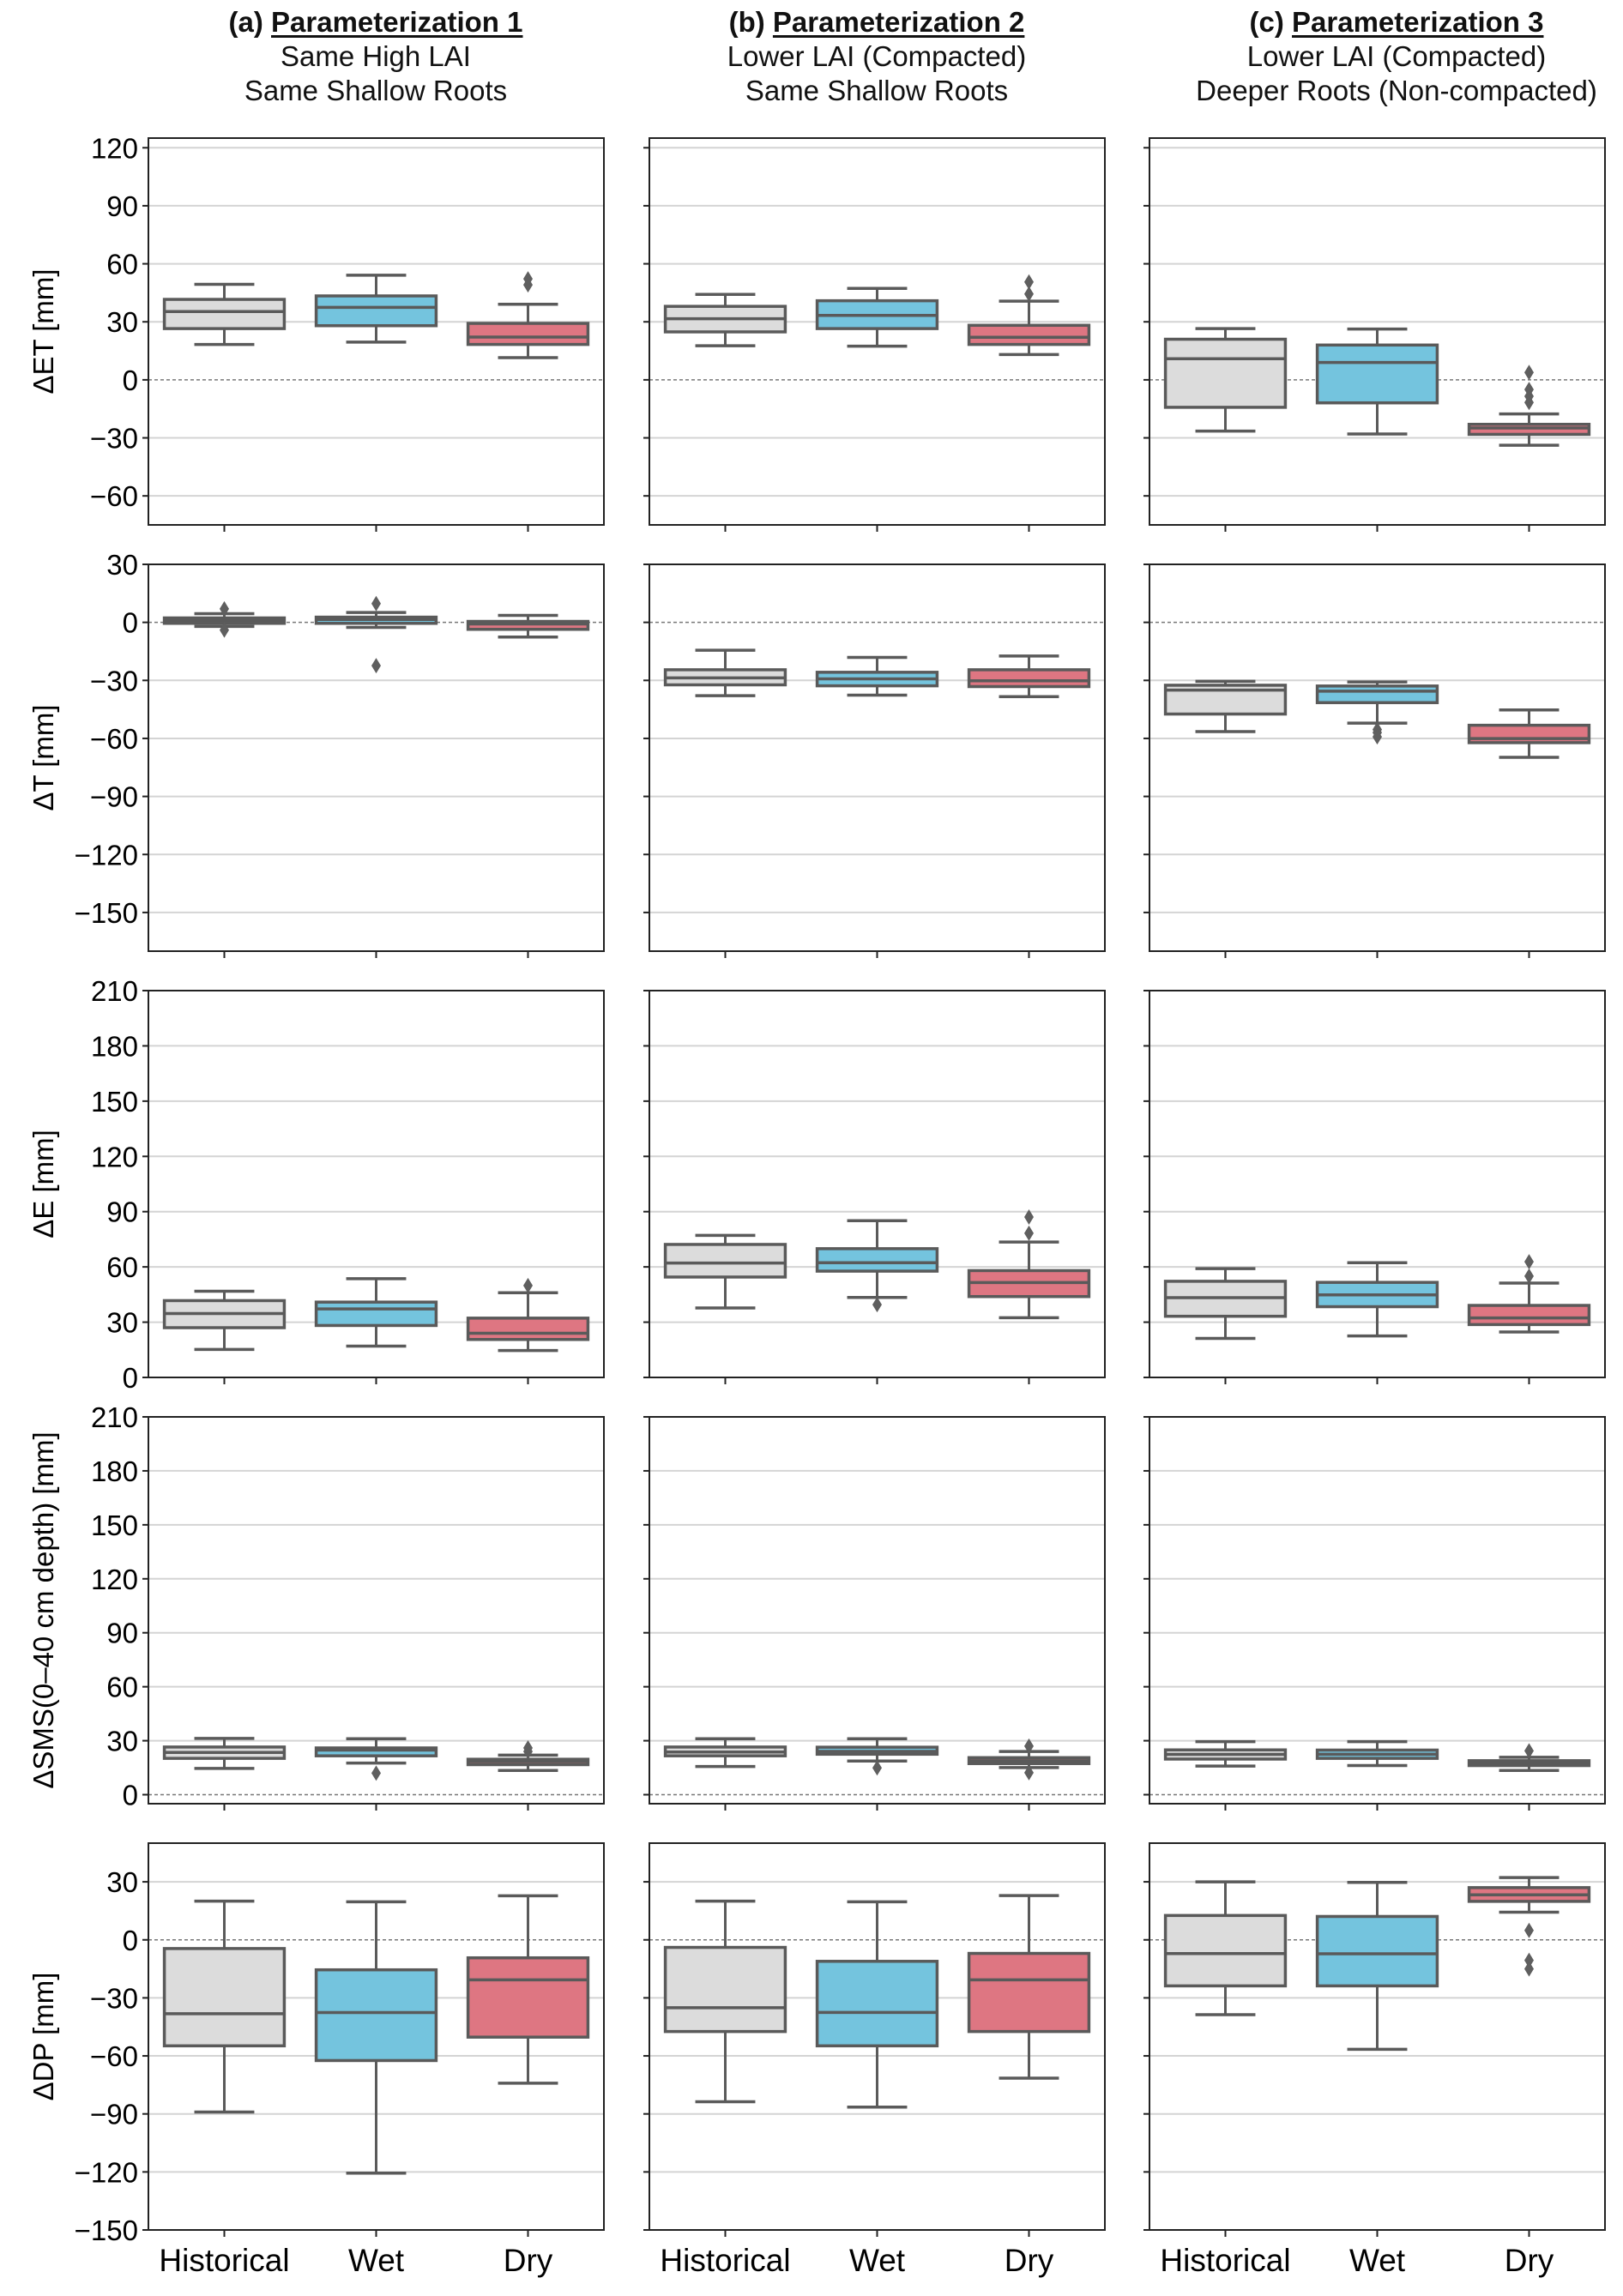 The width and height of the screenshot is (1623, 2296). I want to click on panel-a-row-4: 0 30 60 90 120 150 180 210, so click(348, 1606).